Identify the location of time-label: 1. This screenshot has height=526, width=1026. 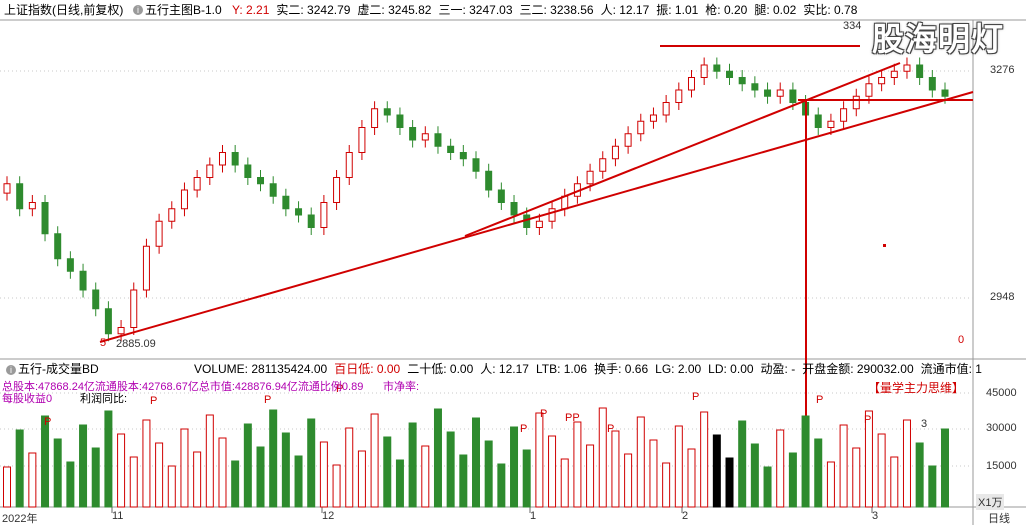
(533, 516).